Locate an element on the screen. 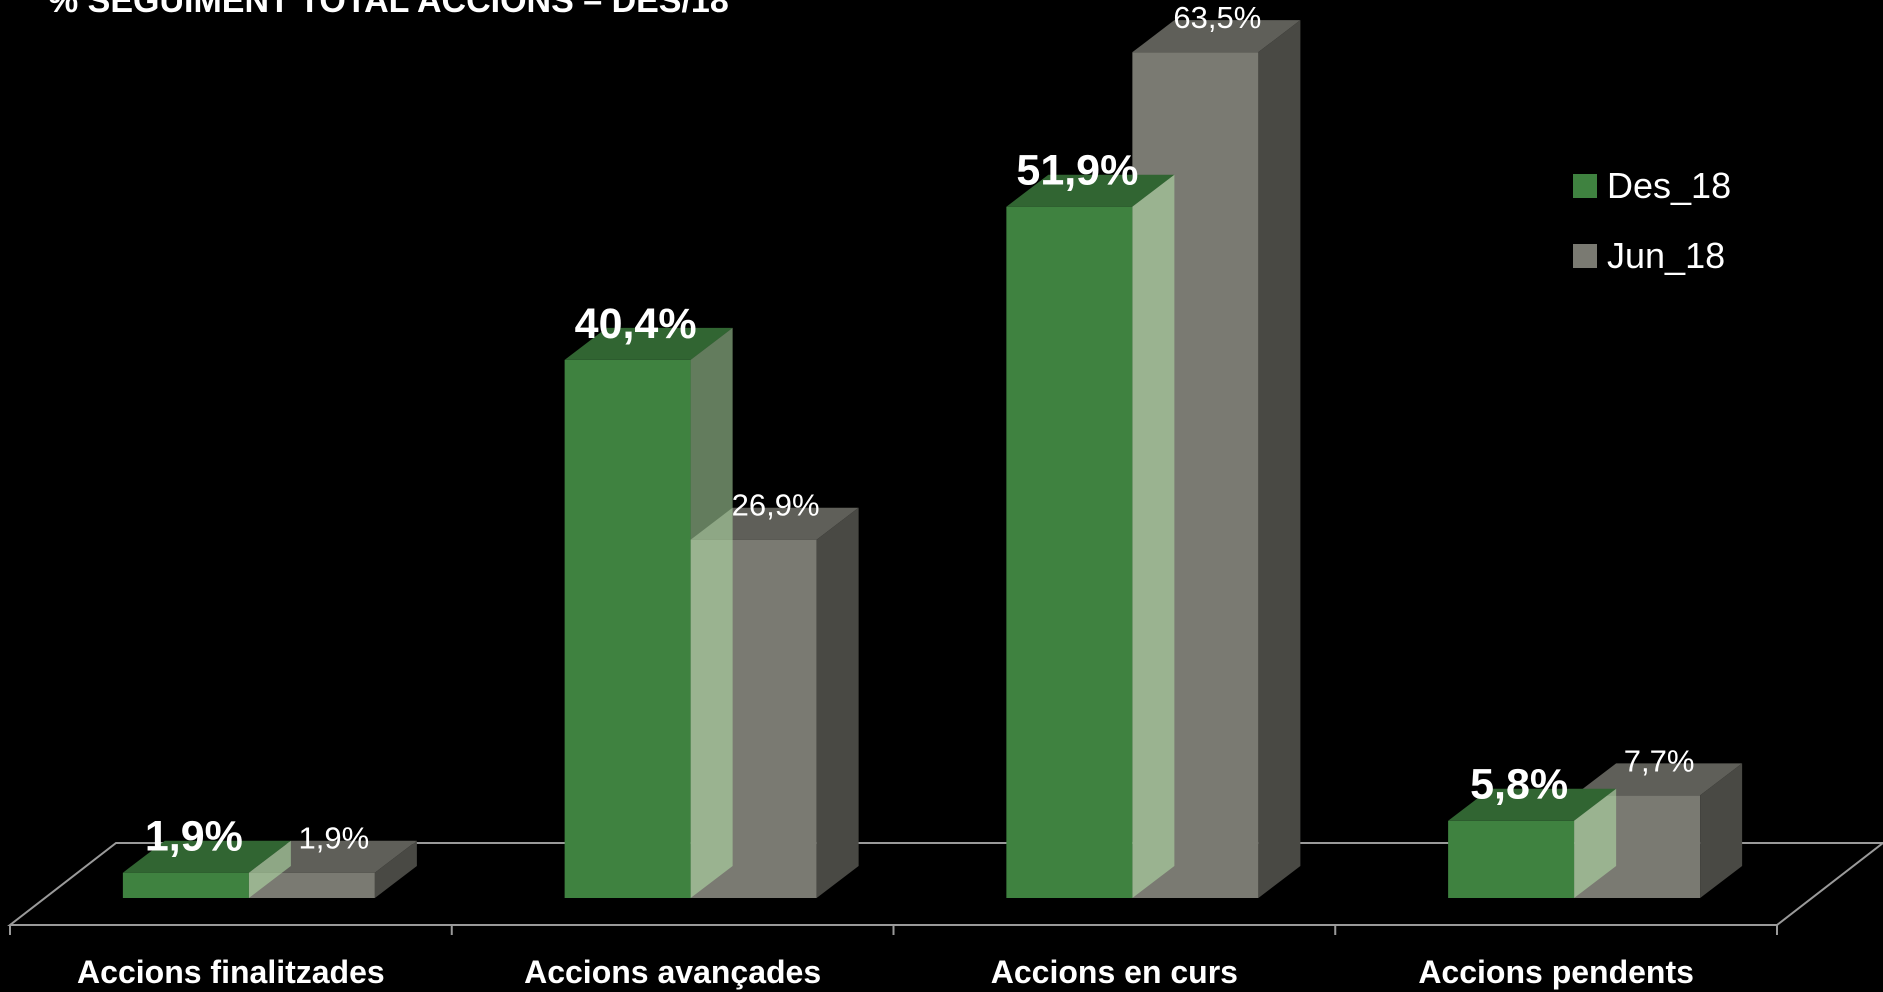  x-tick-label: Accions finalitzades is located at coordinates (231, 972).